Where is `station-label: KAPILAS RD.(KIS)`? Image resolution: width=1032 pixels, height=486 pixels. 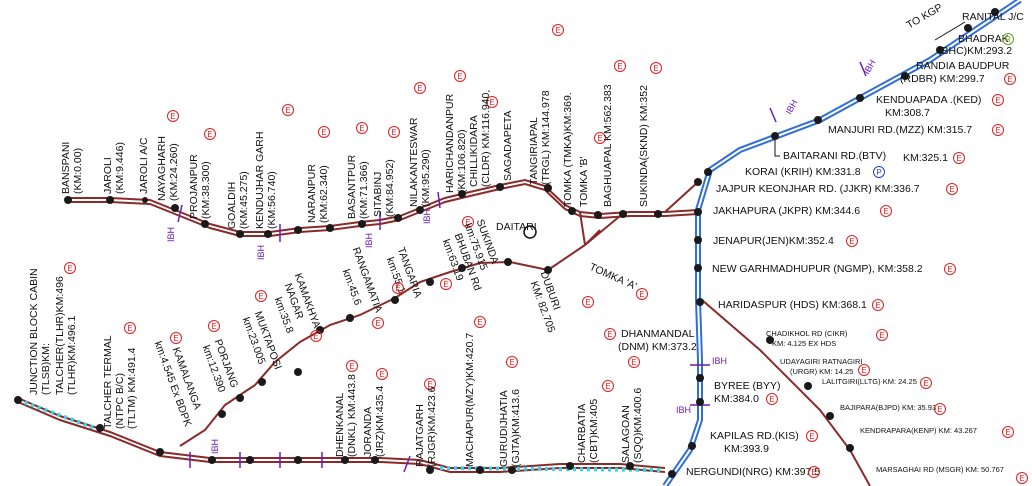 station-label: KAPILAS RD.(KIS) is located at coordinates (754, 436).